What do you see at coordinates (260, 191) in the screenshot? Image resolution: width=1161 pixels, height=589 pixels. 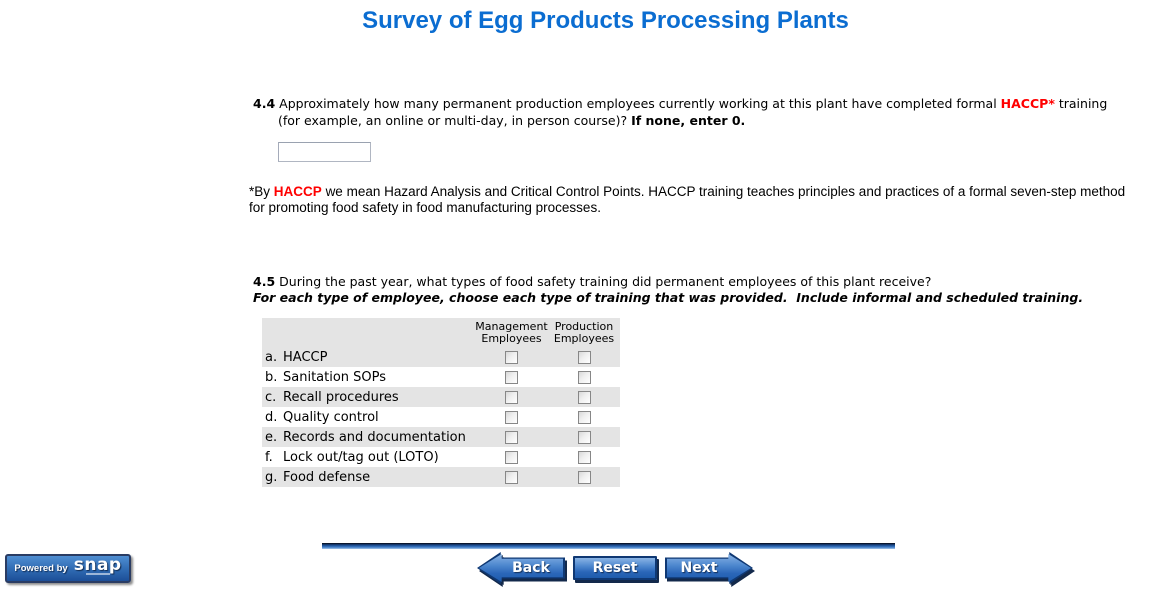 I see `footnote-text: *By` at bounding box center [260, 191].